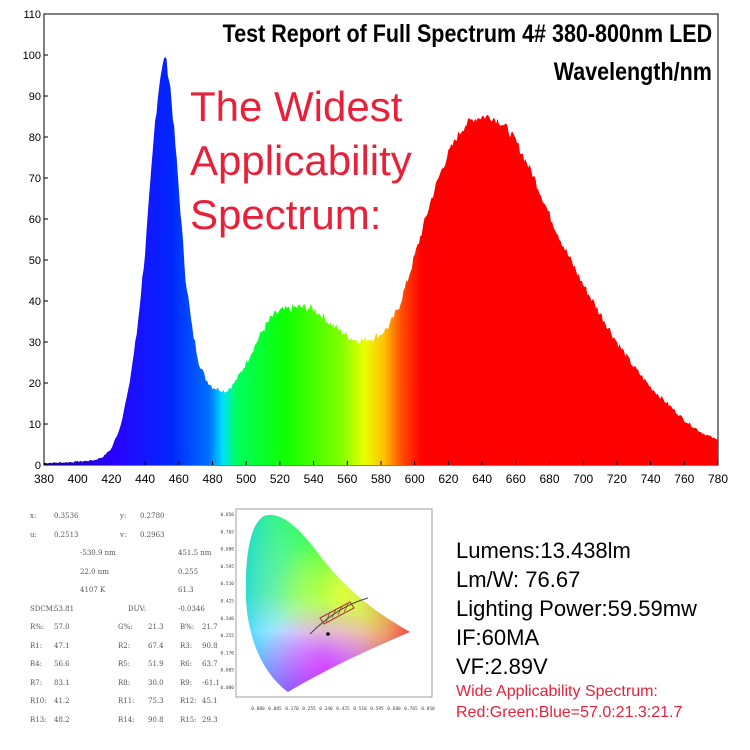 The image size is (750, 750). I want to click on x-tick-label: 440, so click(145, 479).